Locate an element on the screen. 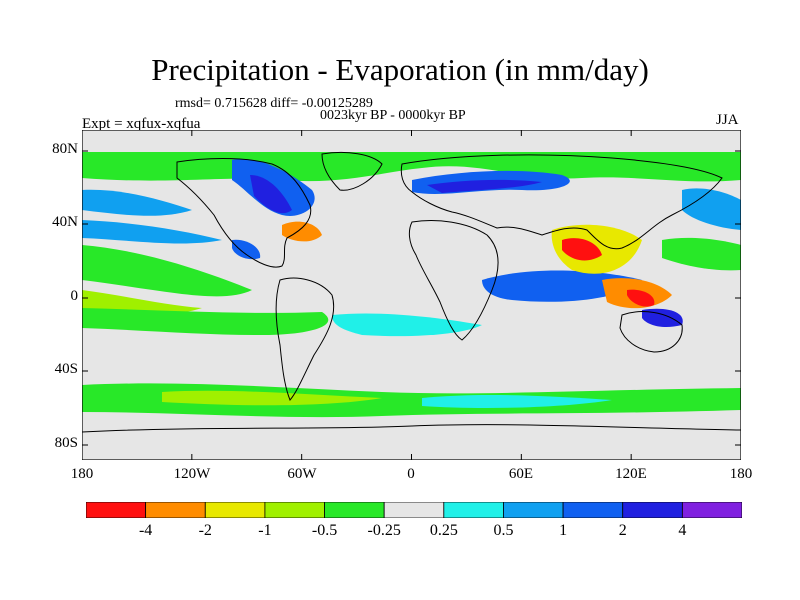 This screenshot has height=600, width=800. colorbar-label: 2 is located at coordinates (622, 530).